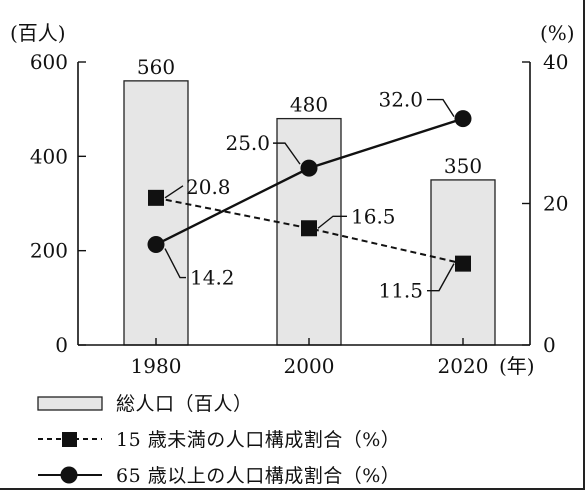  Describe the element at coordinates (463, 166) in the screenshot. I see `bar-value-label: 350` at that location.